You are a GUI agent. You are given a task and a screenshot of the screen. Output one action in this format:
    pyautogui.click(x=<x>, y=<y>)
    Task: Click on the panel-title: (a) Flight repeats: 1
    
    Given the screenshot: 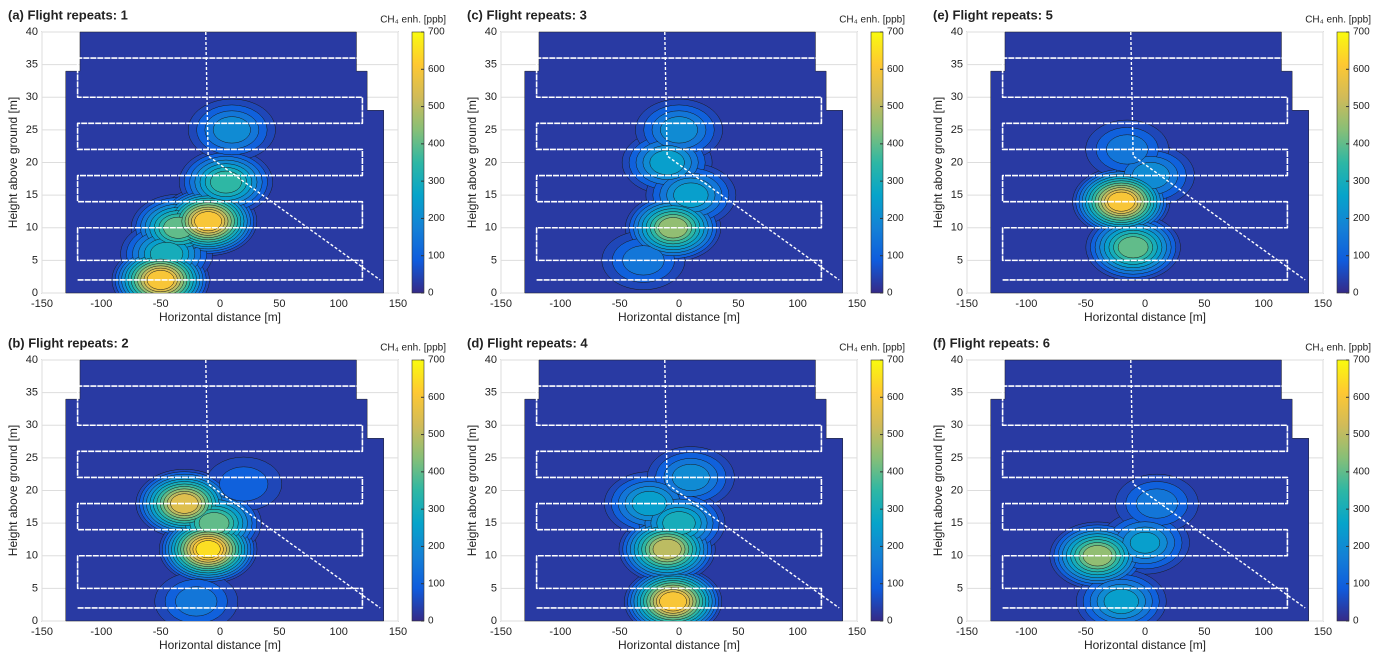 What is the action you would take?
    pyautogui.click(x=68, y=14)
    